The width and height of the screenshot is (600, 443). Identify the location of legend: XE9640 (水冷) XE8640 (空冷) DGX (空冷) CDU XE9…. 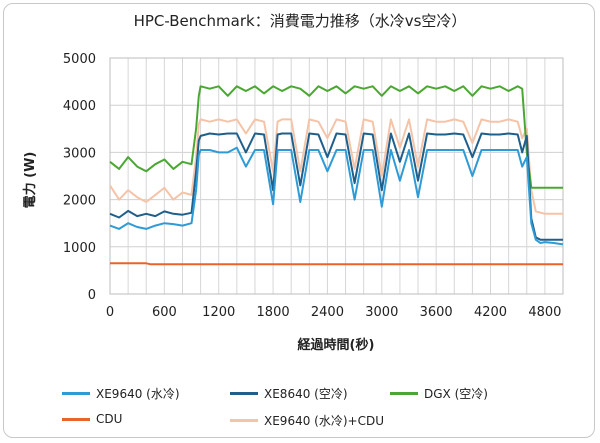
(300, 405).